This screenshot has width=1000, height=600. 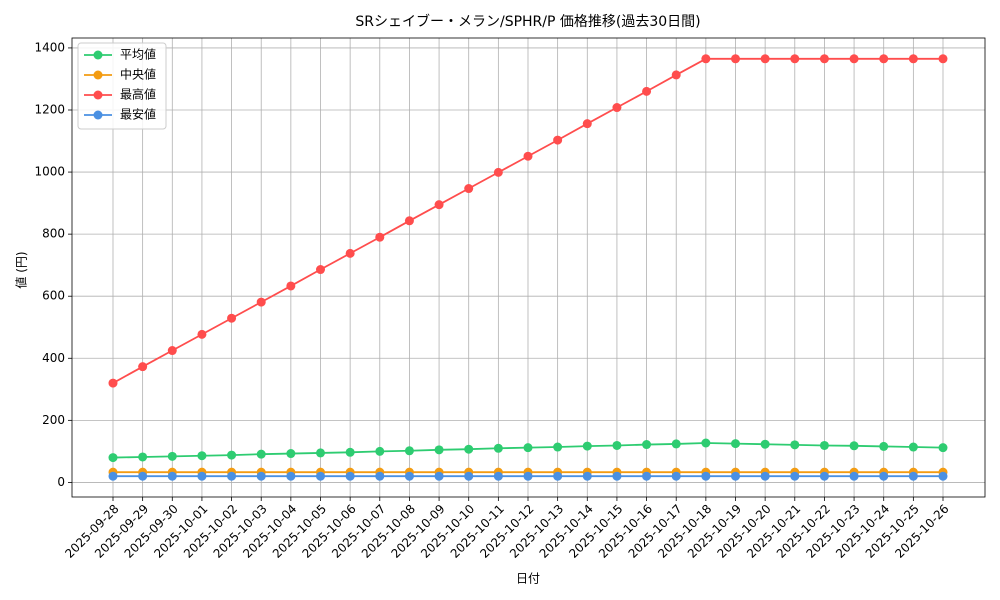 What do you see at coordinates (53, 296) in the screenshot?
I see `y-tick-label: 600` at bounding box center [53, 296].